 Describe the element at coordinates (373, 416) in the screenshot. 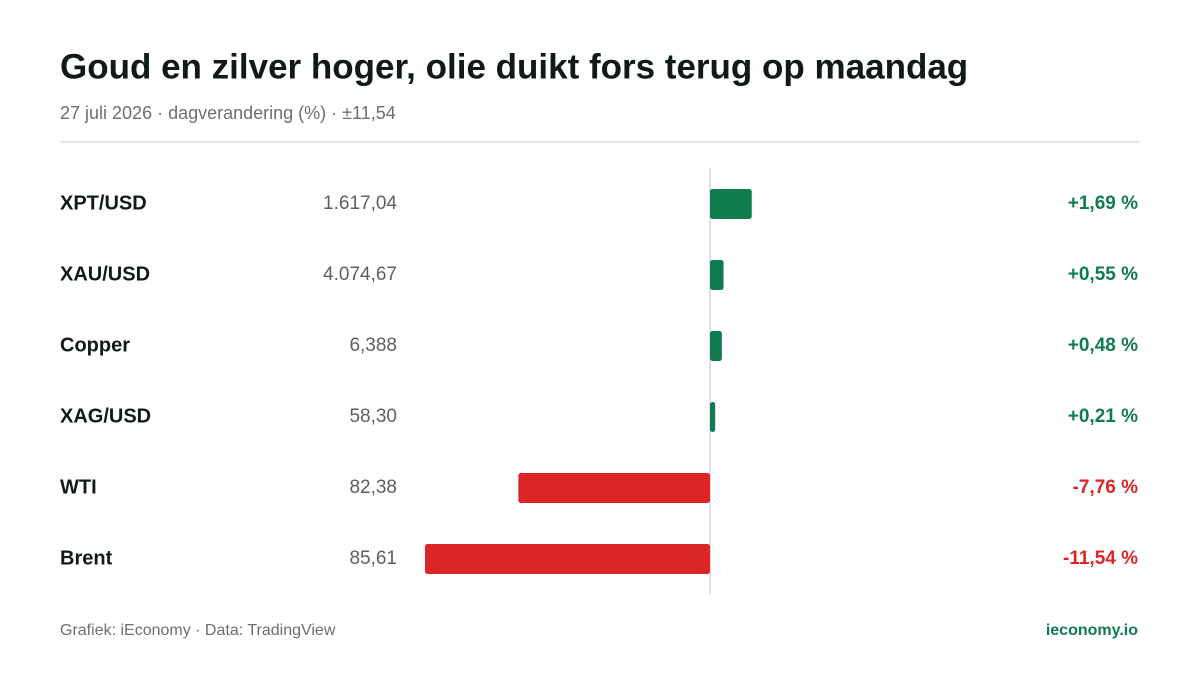

I see `price: 58,30` at that location.